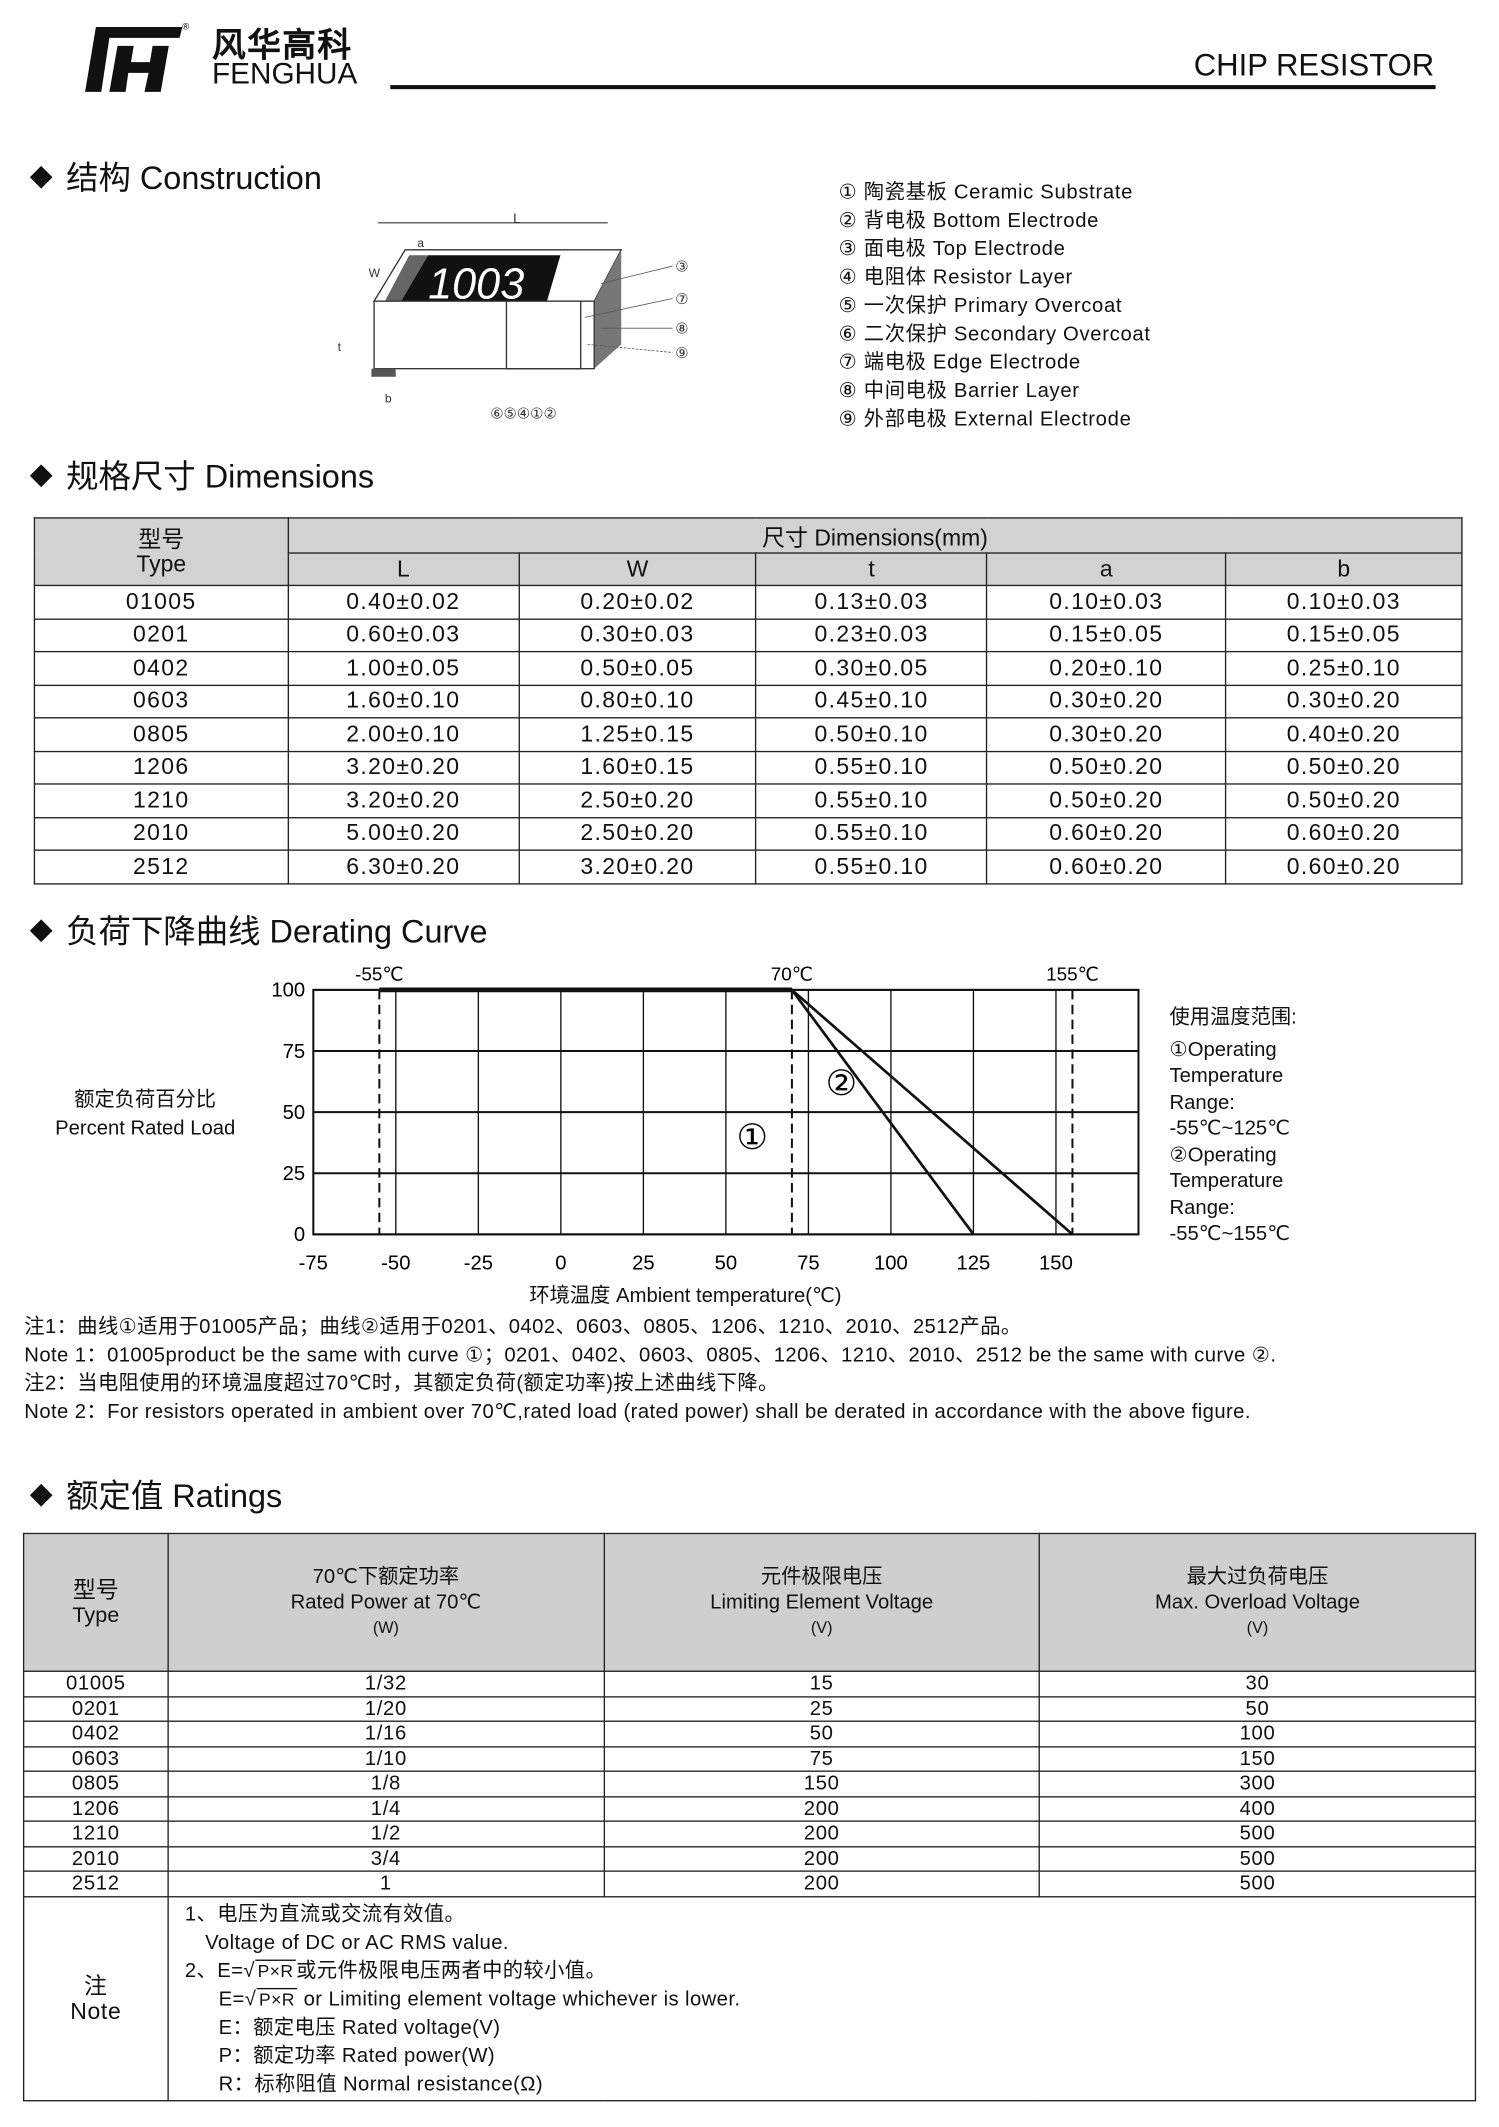 The image size is (1499, 2127). Describe the element at coordinates (145, 1128) in the screenshot. I see `y-axis-label-en: Percent Rated Load` at that location.